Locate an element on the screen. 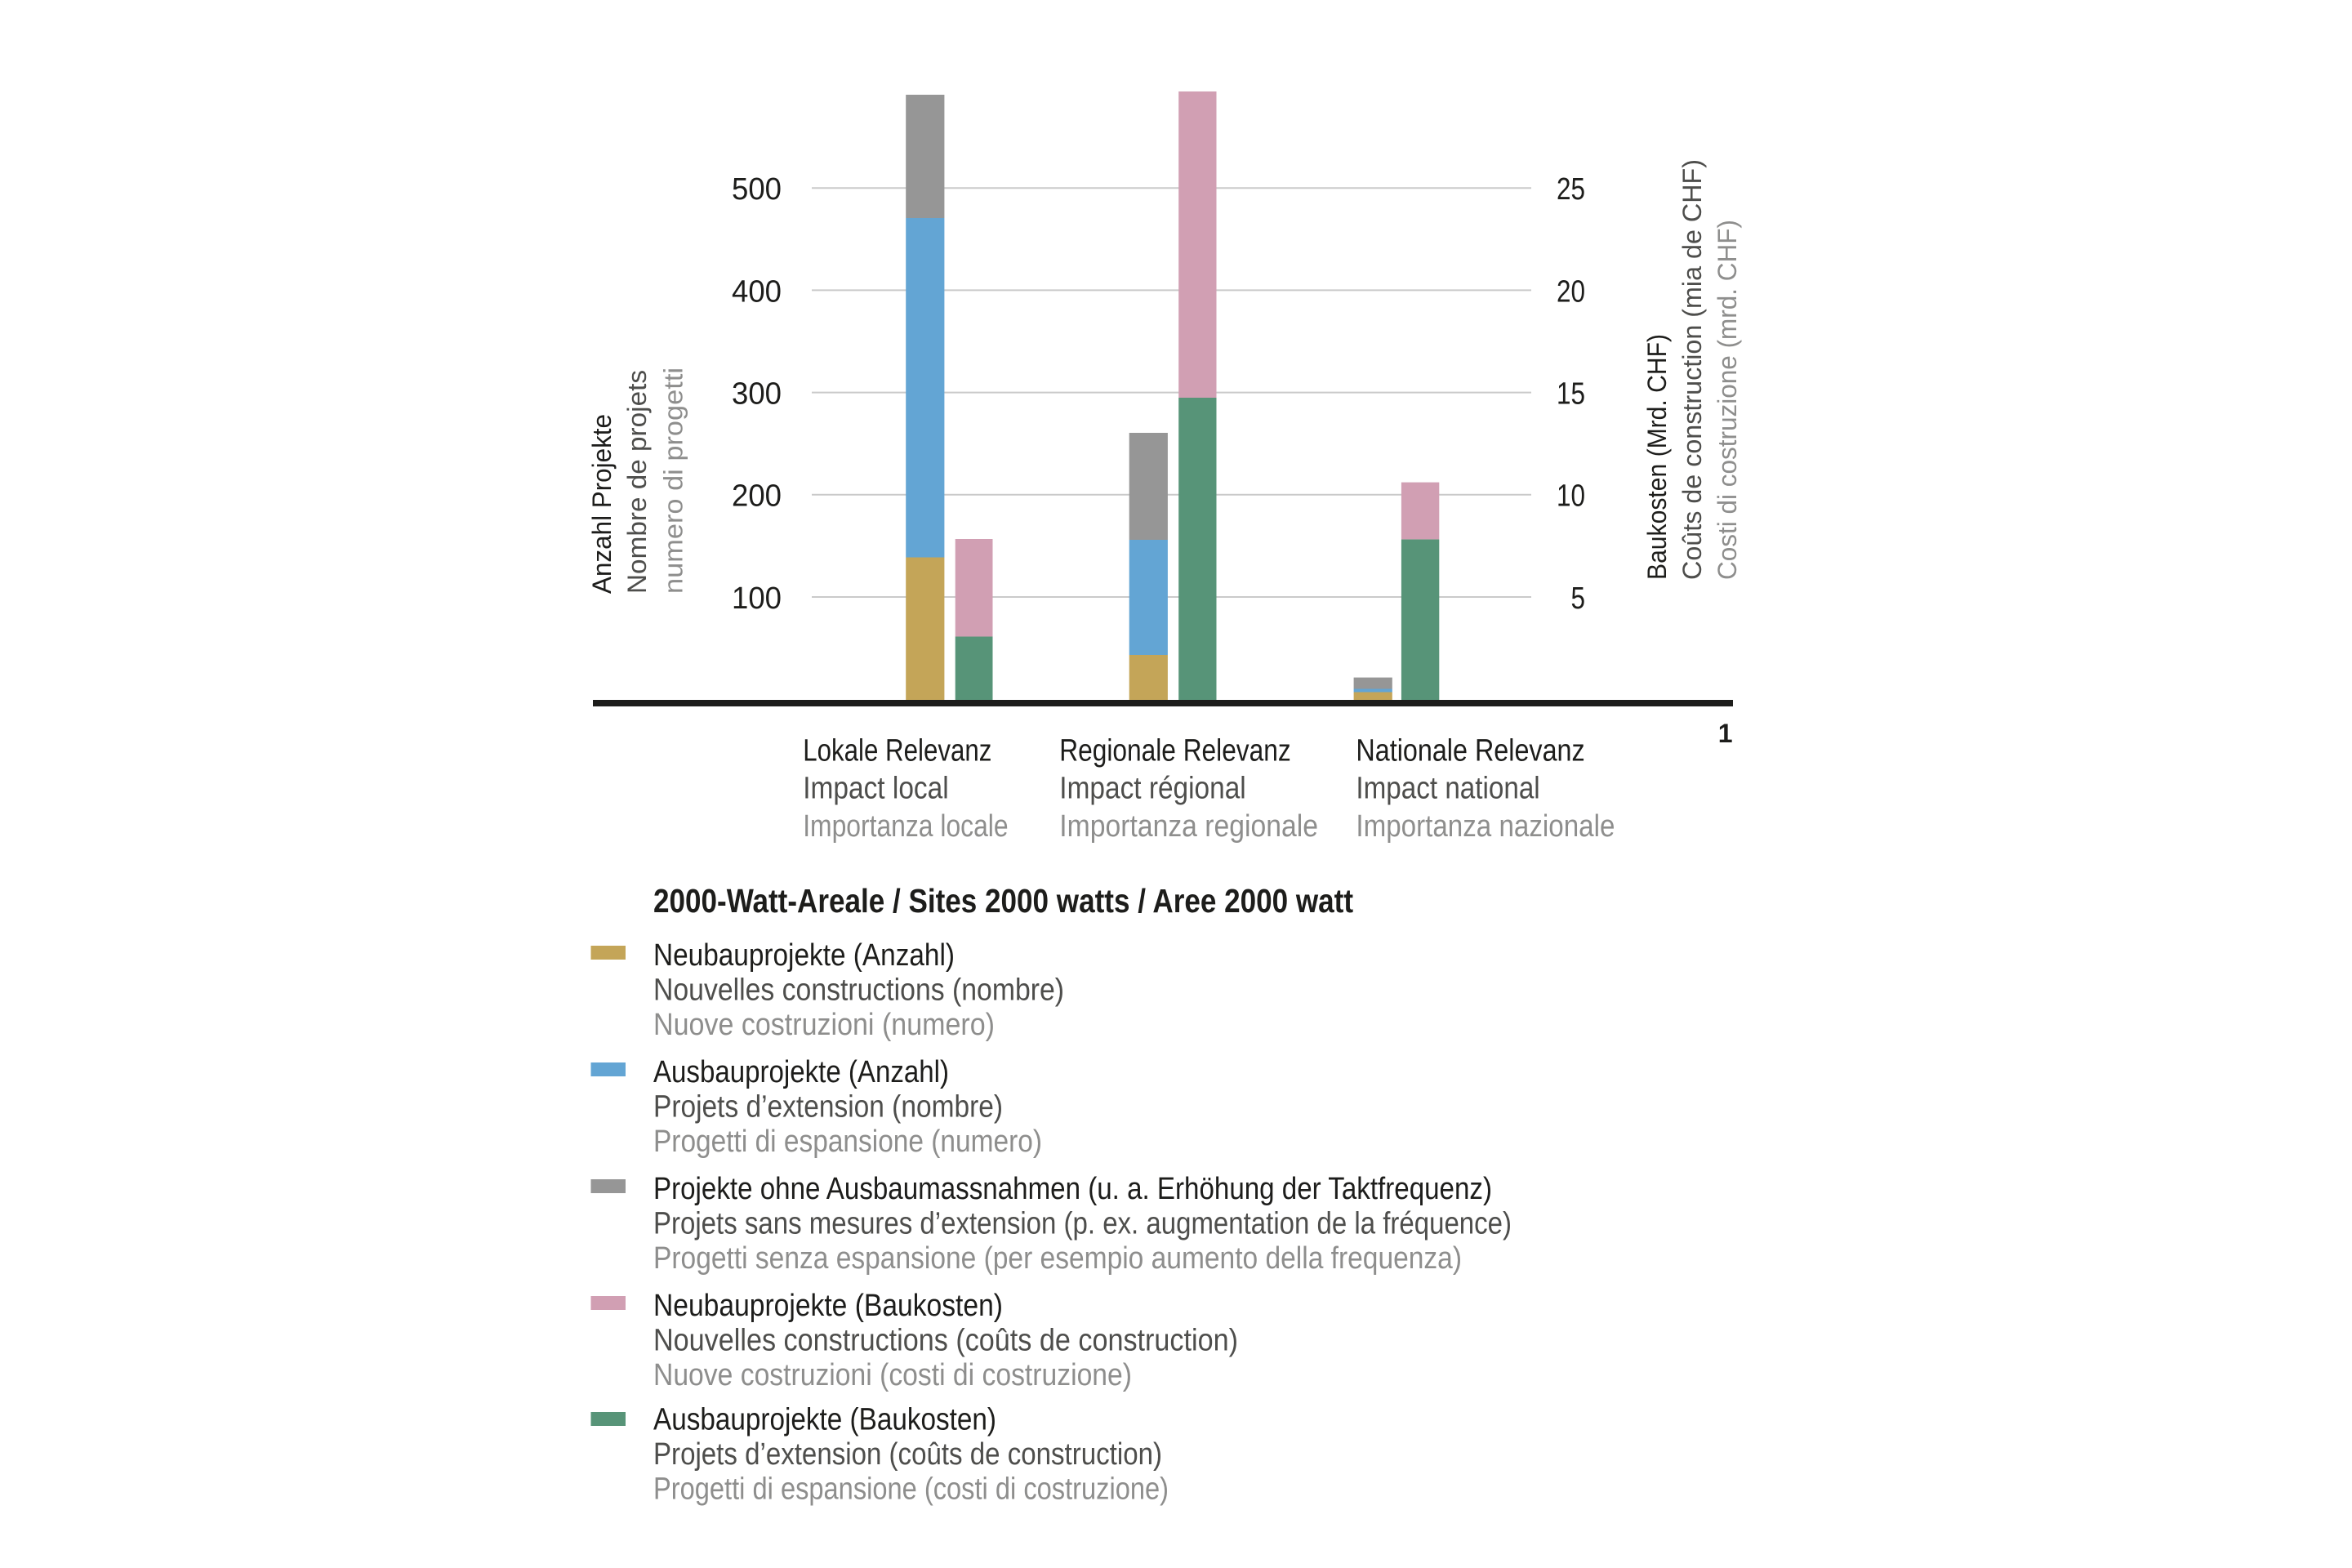 The width and height of the screenshot is (2352, 1568). svg-text: Importanza nazionale is located at coordinates (1485, 826).